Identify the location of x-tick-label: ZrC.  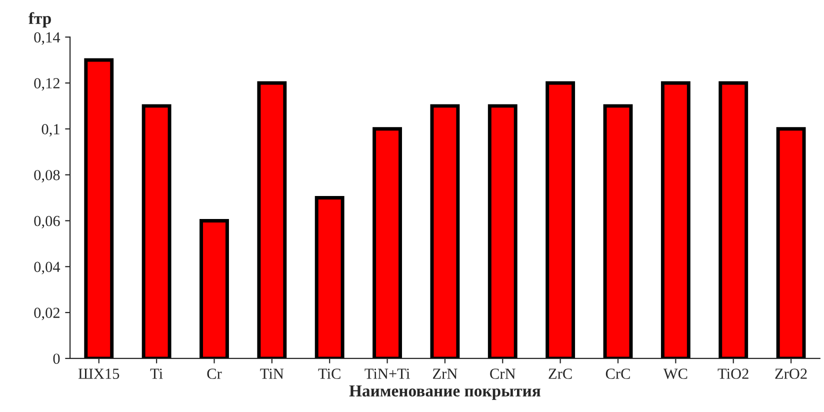
(560, 373).